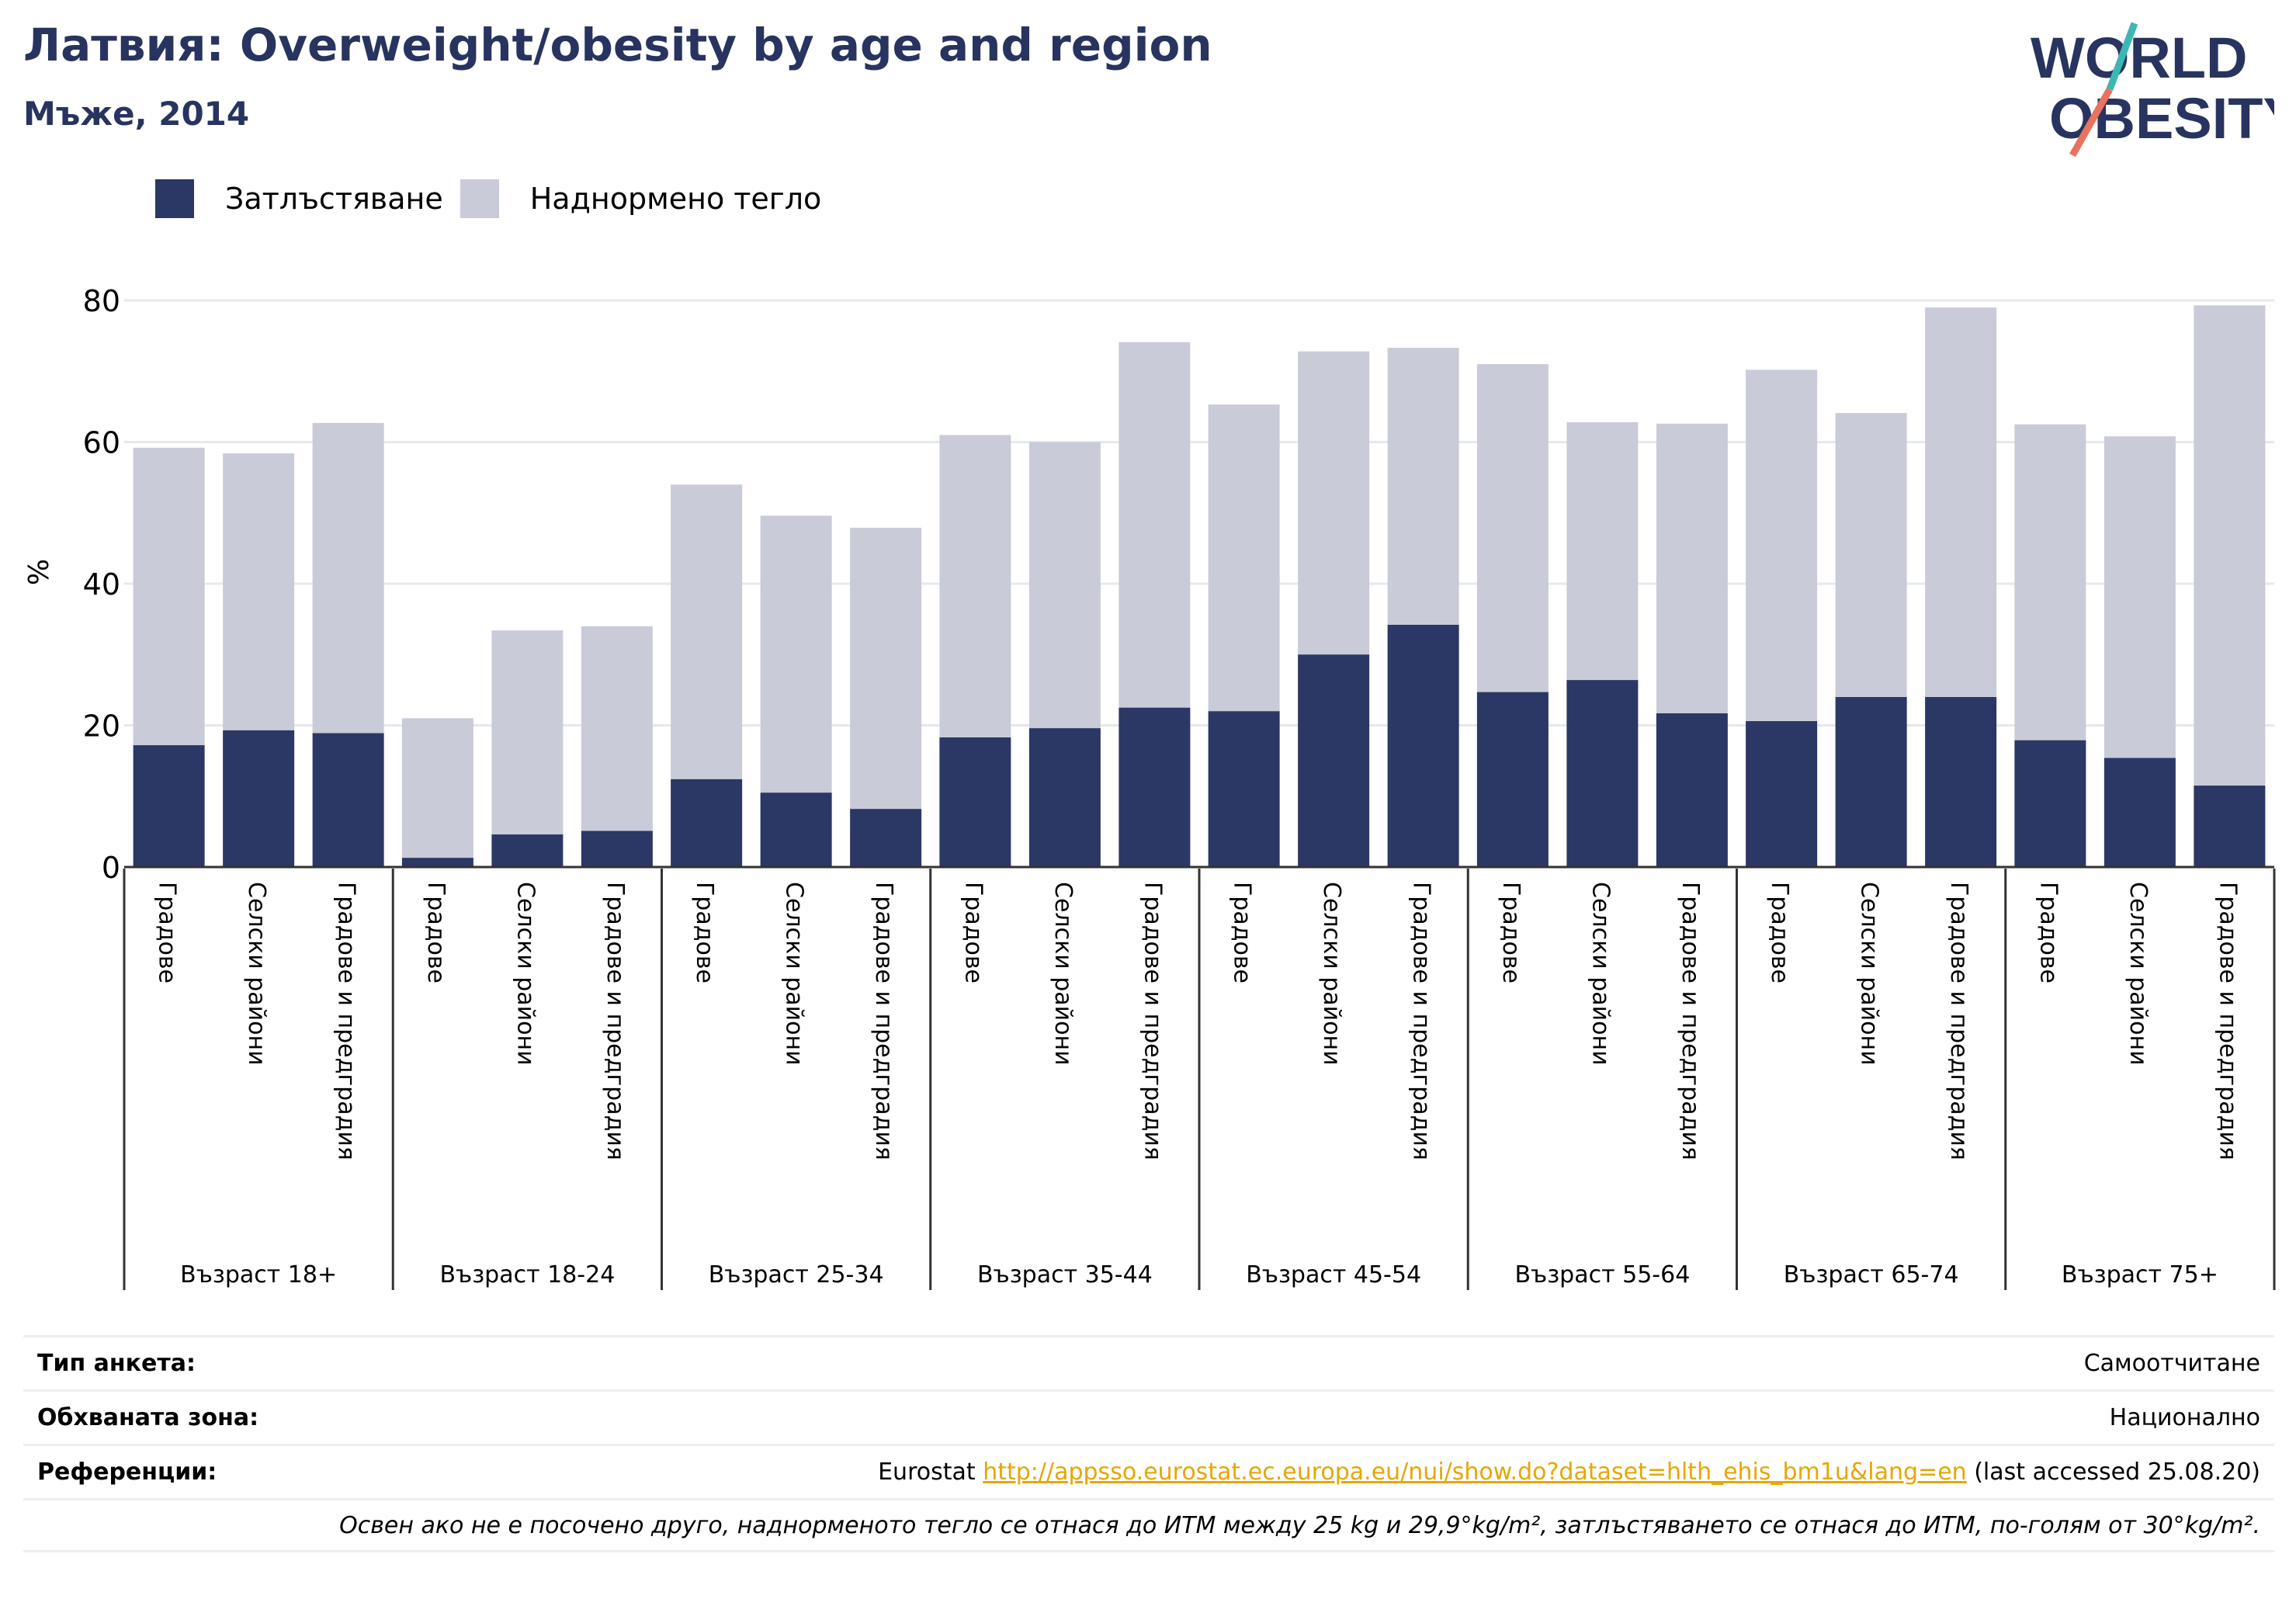  What do you see at coordinates (479, 198) in the screenshot?
I see `legend-swatch-overweight` at bounding box center [479, 198].